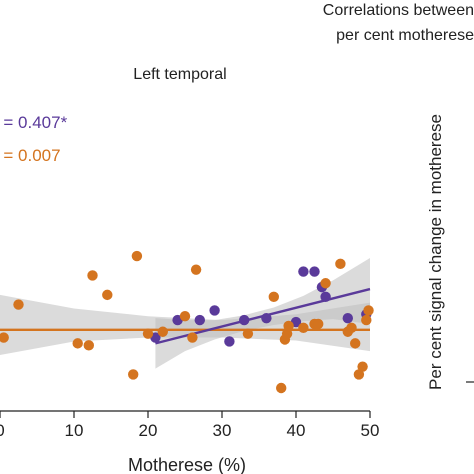 The height and width of the screenshot is (474, 474). Describe the element at coordinates (189, 425) in the screenshot. I see `x-ticks: 0 10 20 30 40 50` at that location.